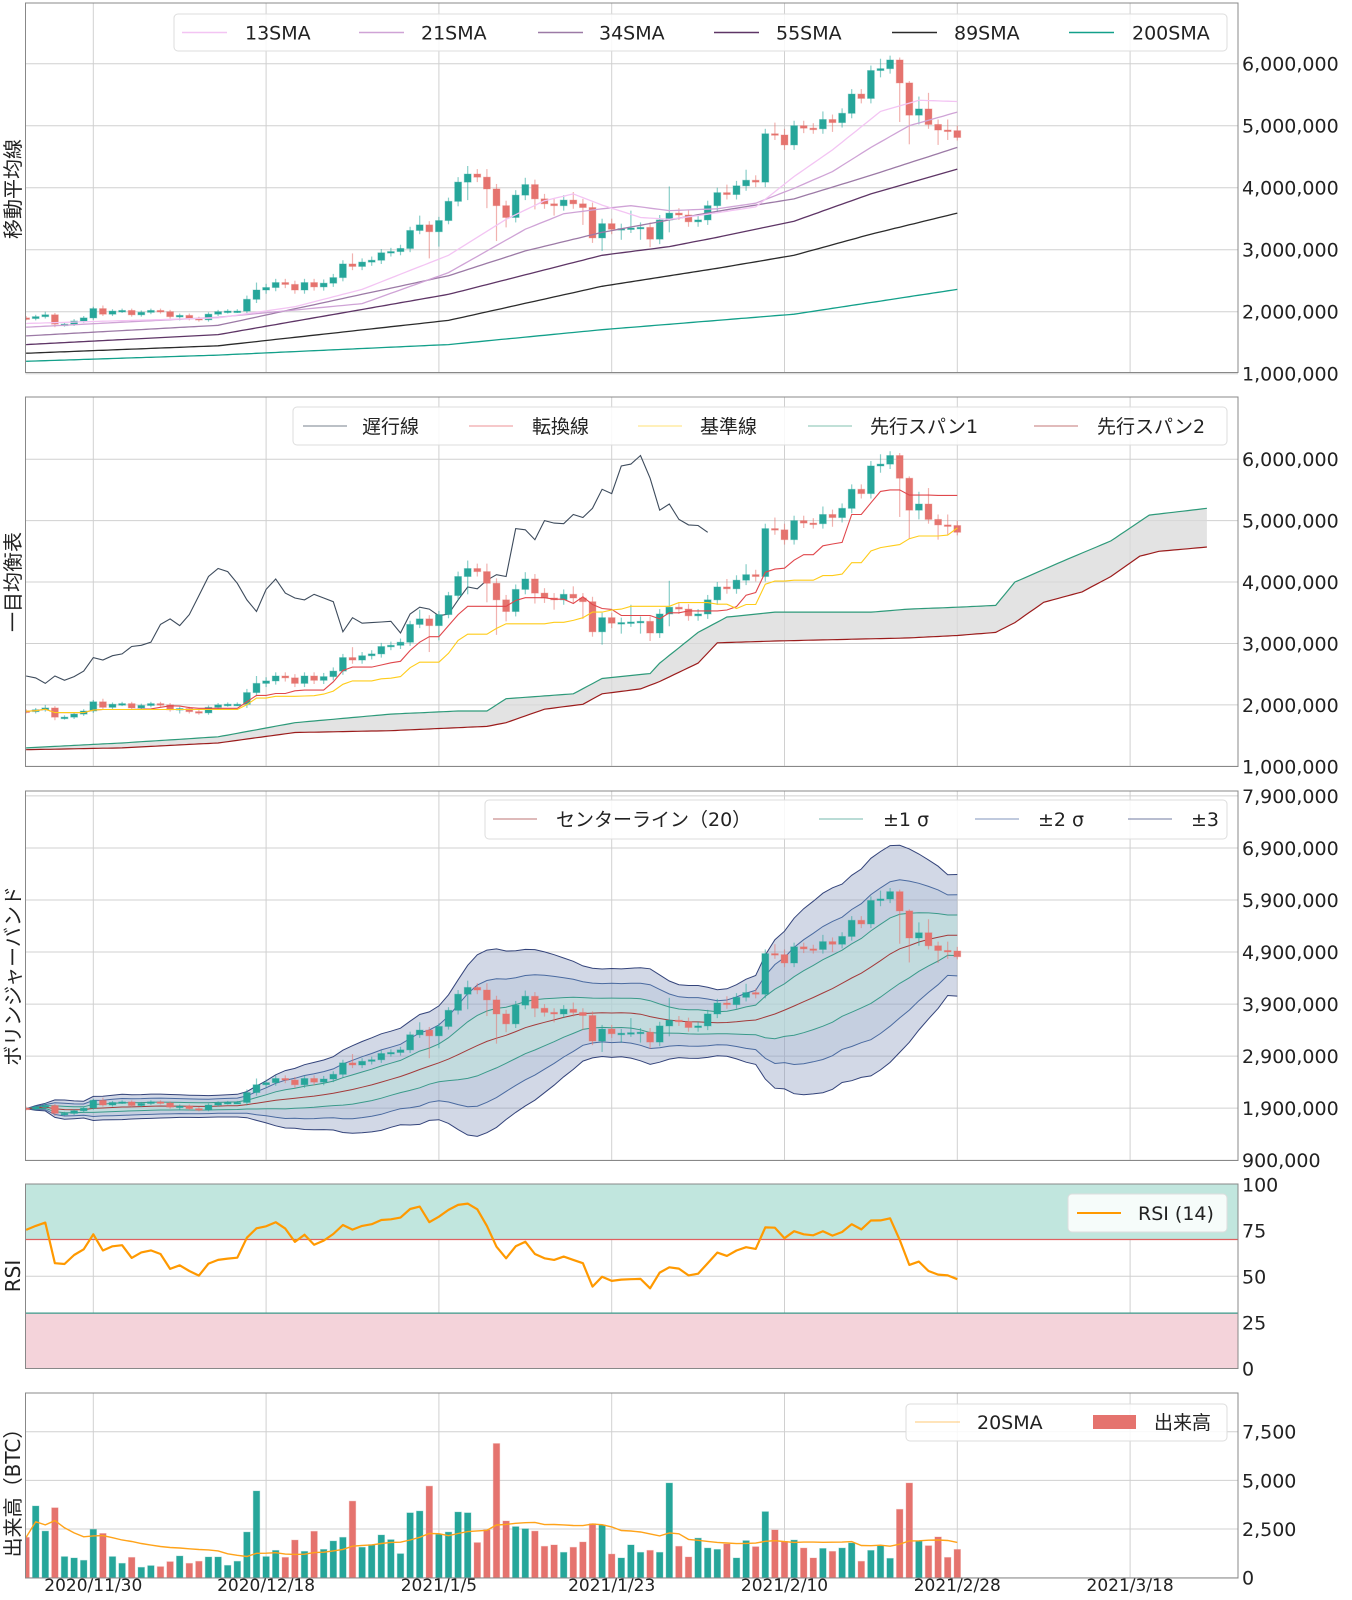  I want to click on candlesticks, so click(493, 1002).